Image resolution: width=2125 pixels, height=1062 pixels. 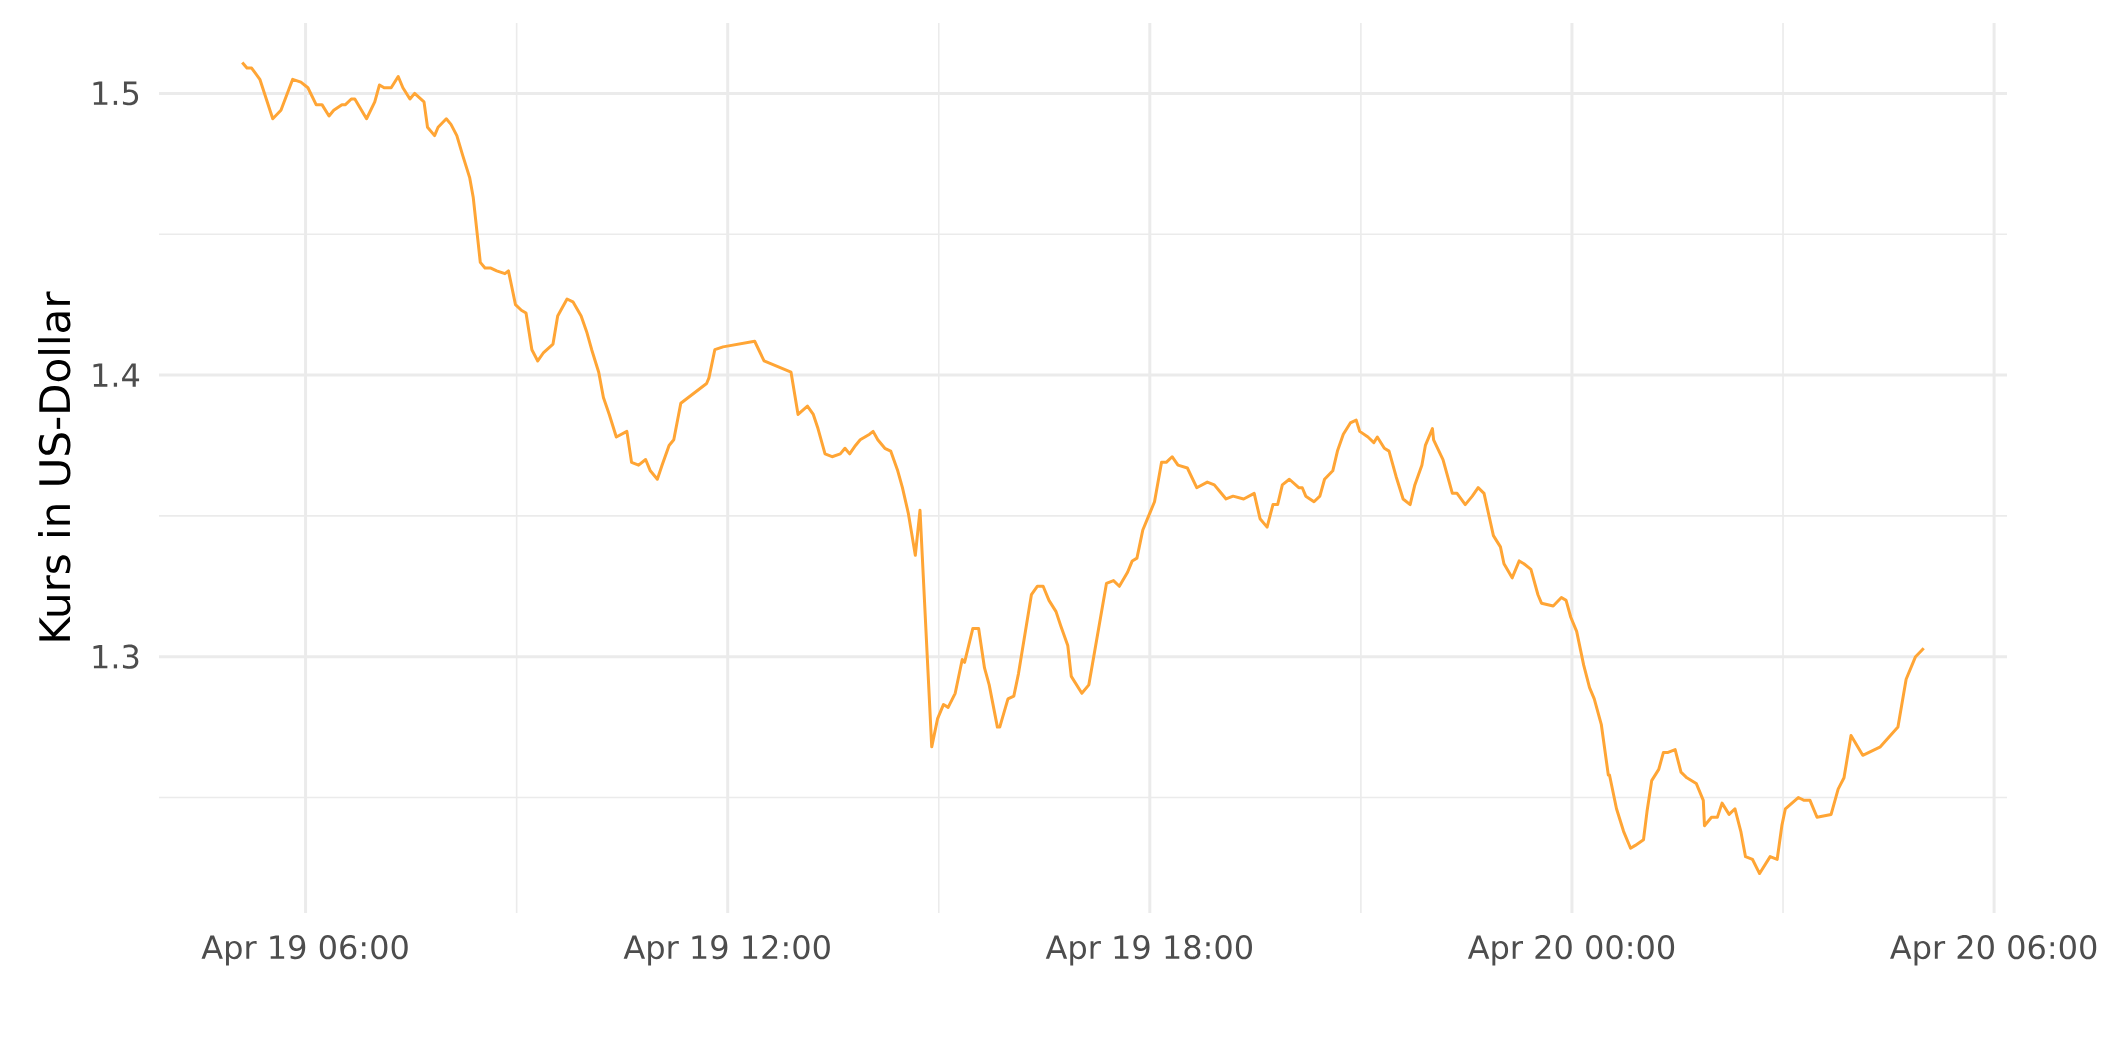 I want to click on x-tick-label: Apr 19 12:00, so click(x=726, y=950).